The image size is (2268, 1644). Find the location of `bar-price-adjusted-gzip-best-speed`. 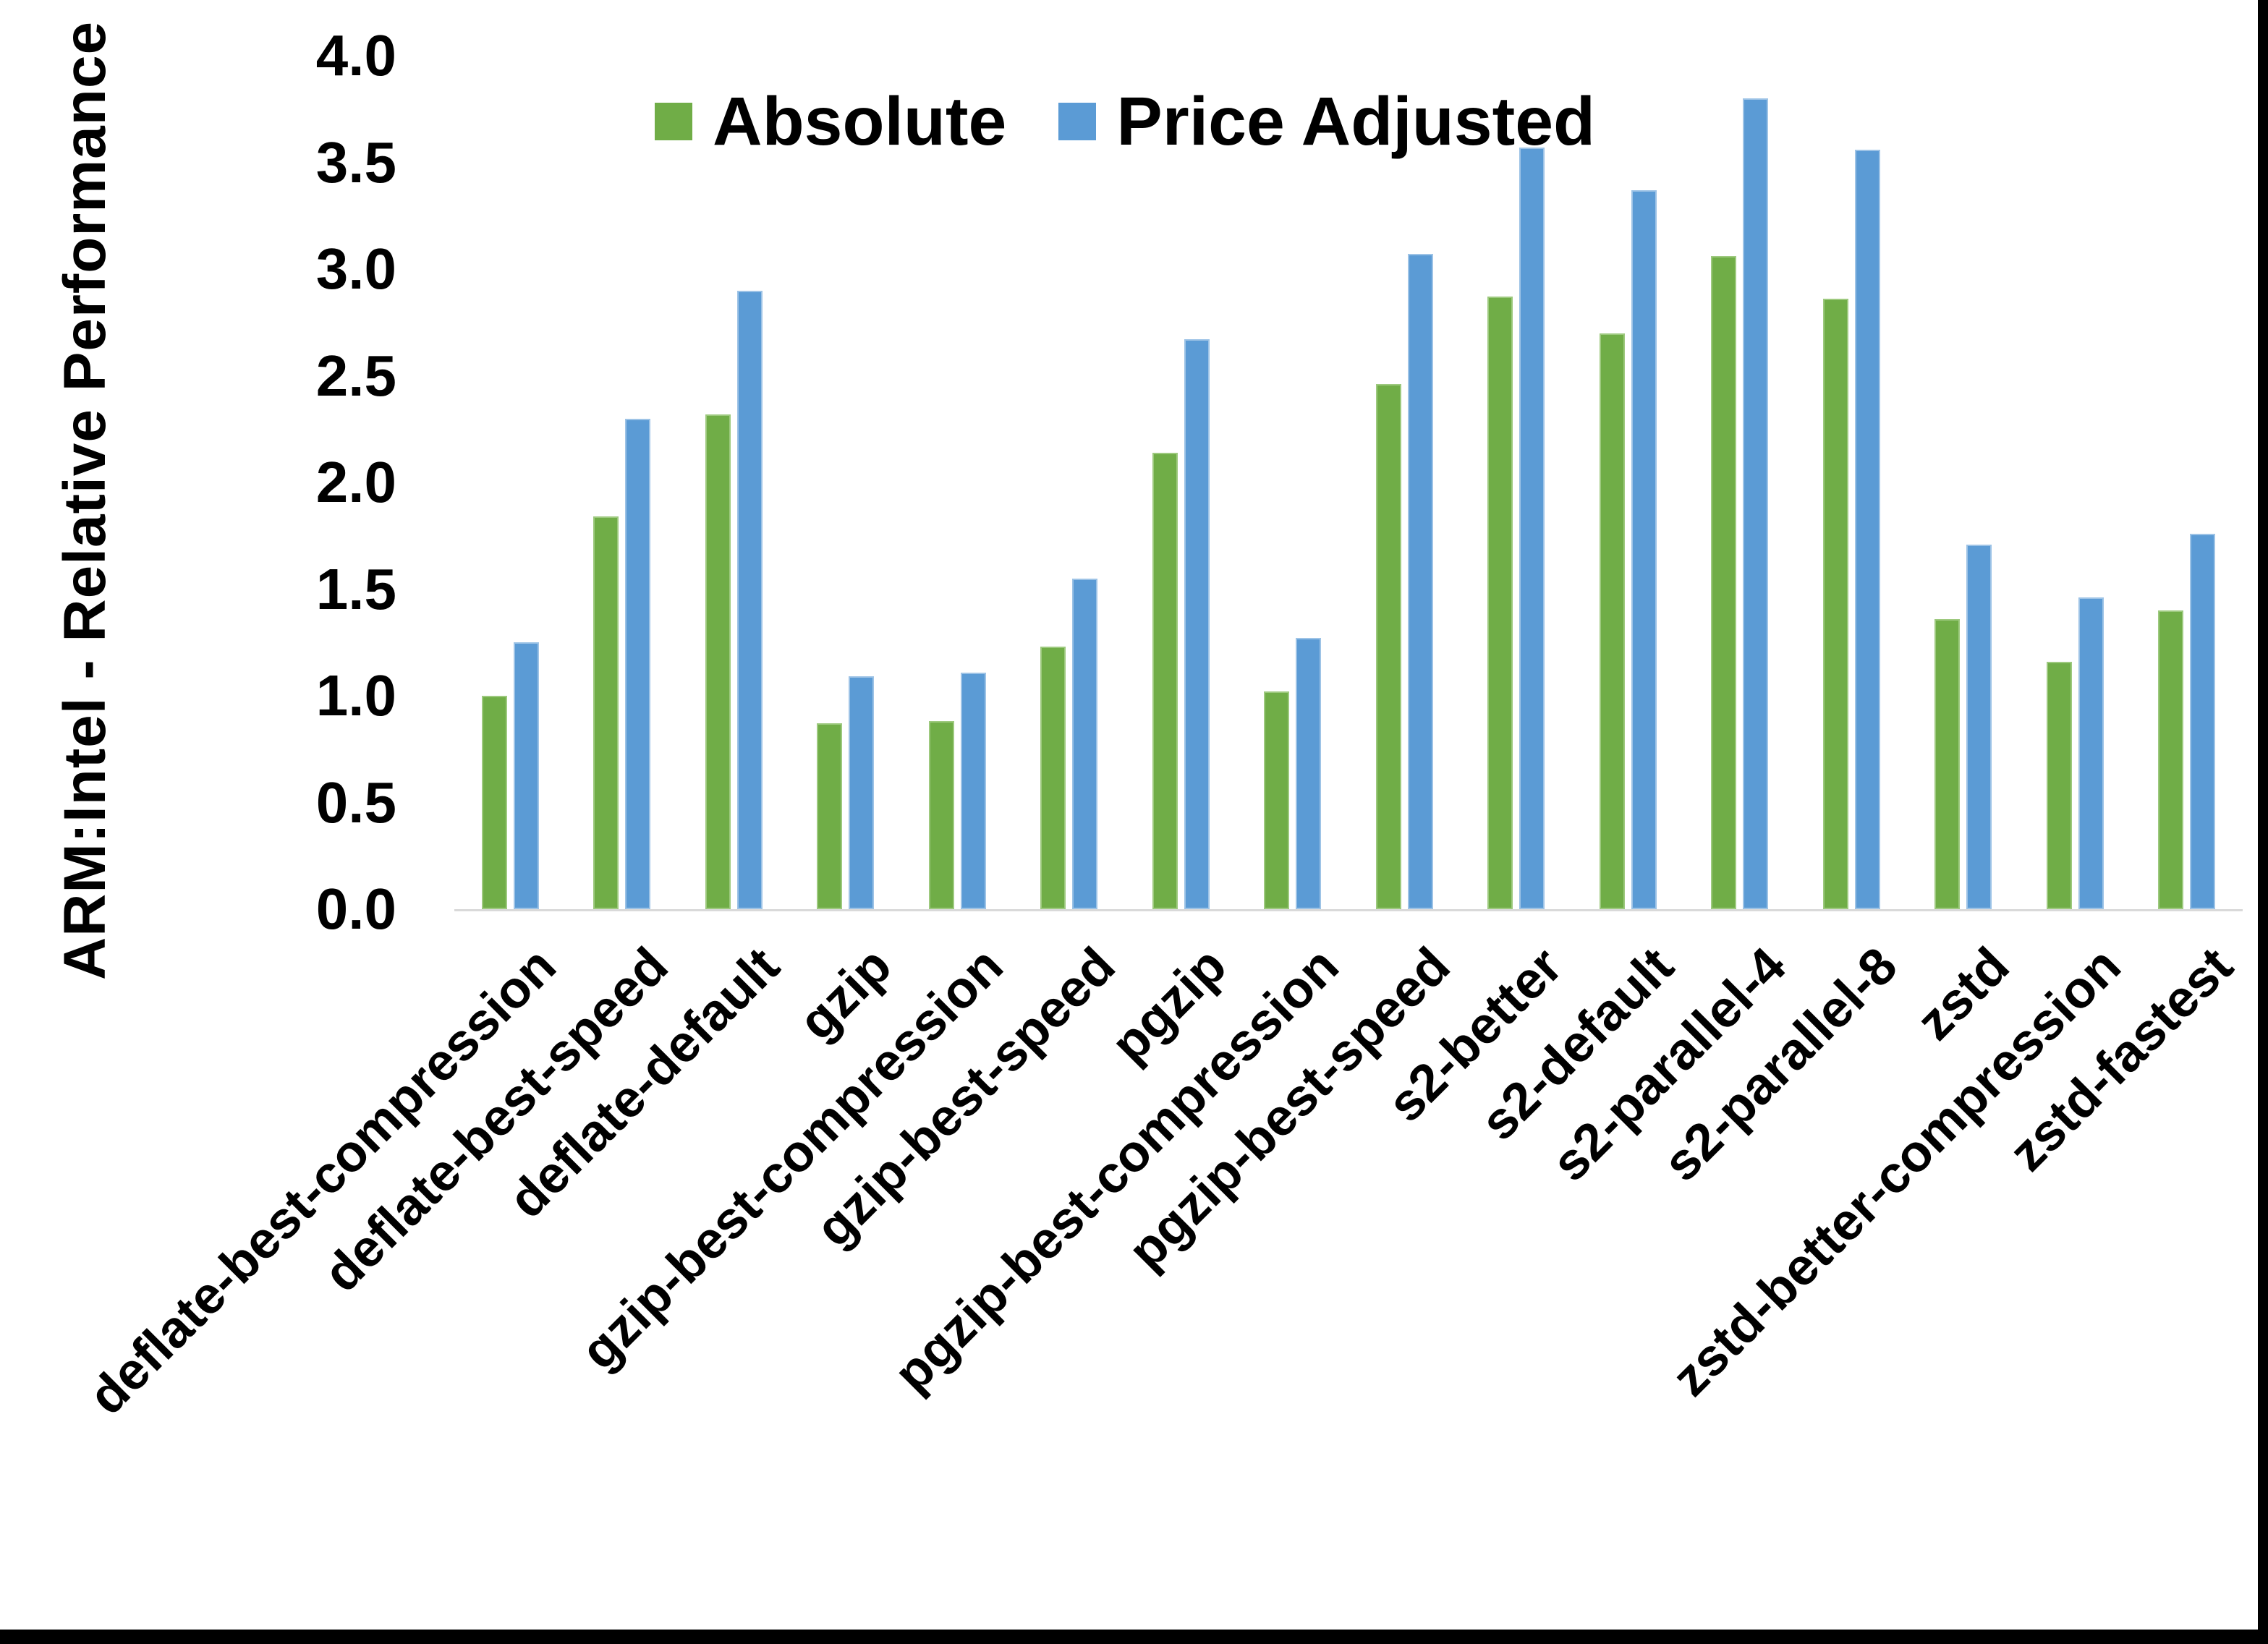

bar-price-adjusted-gzip-best-speed is located at coordinates (1085, 743).